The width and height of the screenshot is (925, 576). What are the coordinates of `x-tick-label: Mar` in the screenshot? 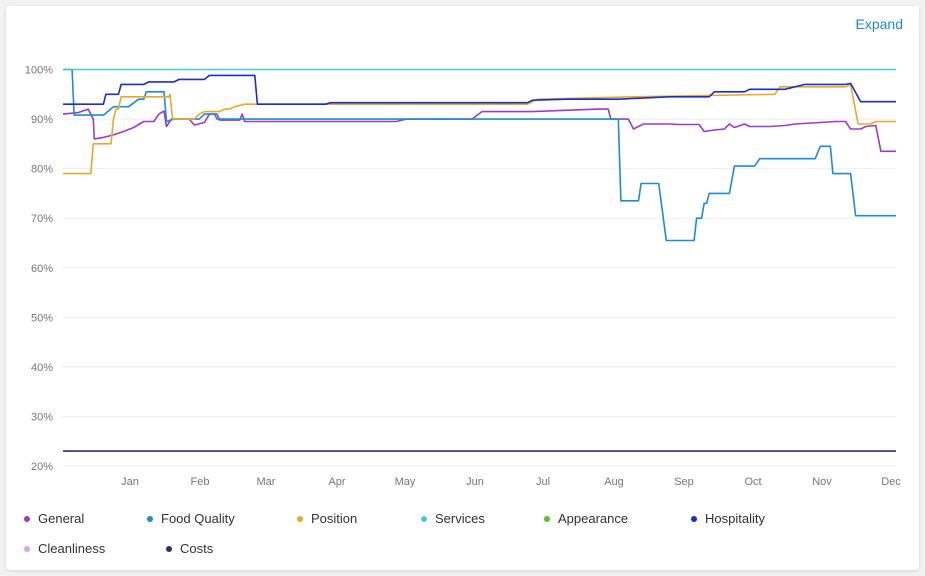 It's located at (266, 482).